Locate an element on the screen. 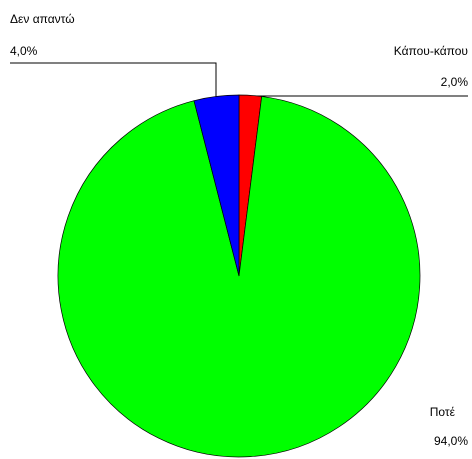 This screenshot has height=459, width=472. slice-label: Δεν απαντώ is located at coordinates (42, 19).